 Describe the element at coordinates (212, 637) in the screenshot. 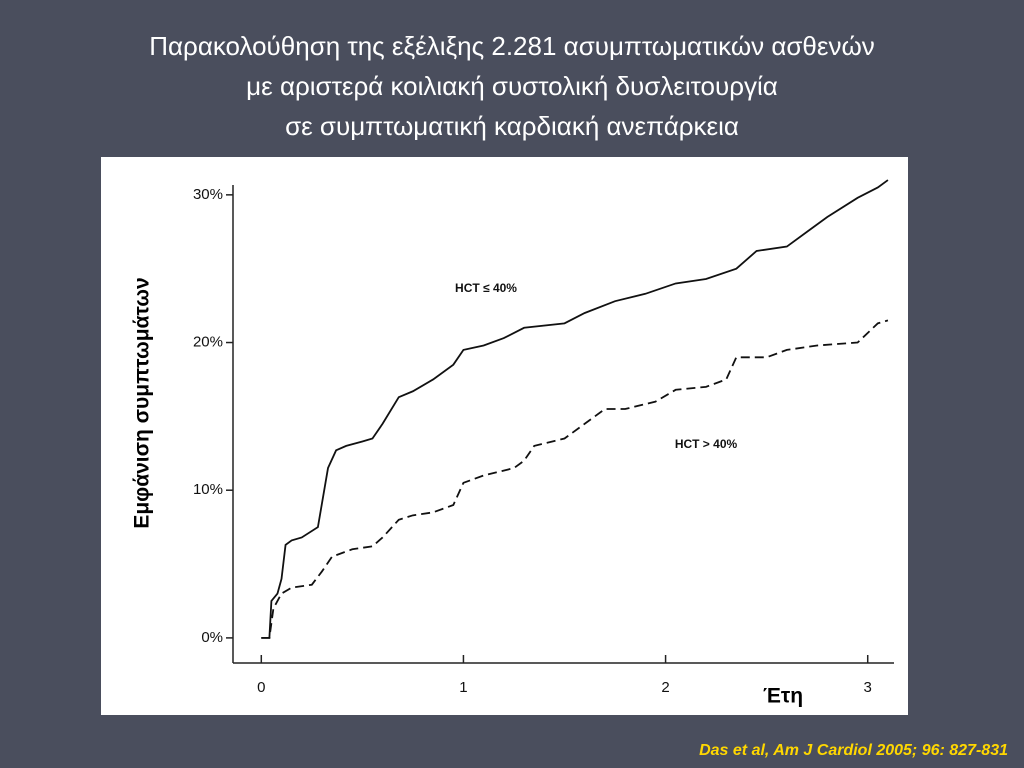

I see `y-tick-label: 0%` at that location.